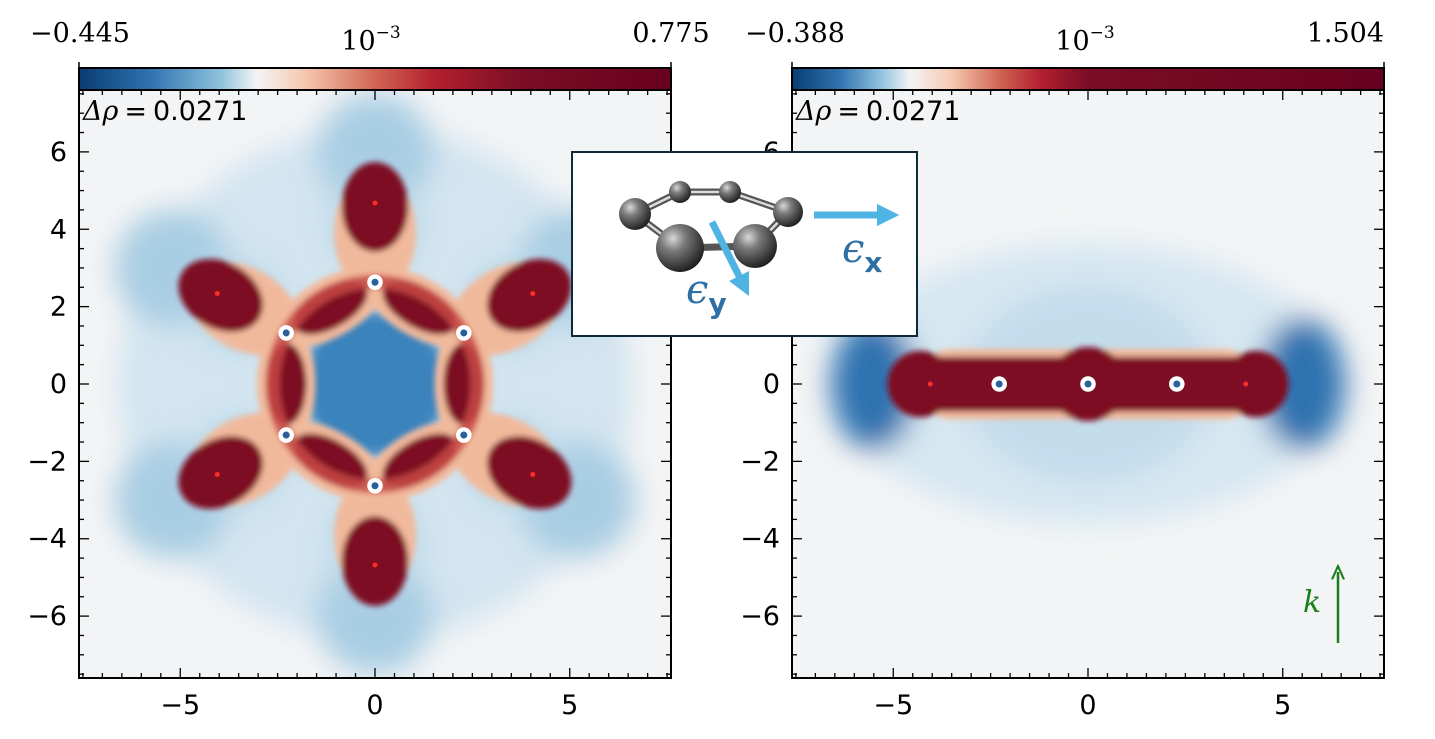 This screenshot has height=739, width=1435. I want to click on molecule-inset: ϵx ϵy, so click(744, 244).